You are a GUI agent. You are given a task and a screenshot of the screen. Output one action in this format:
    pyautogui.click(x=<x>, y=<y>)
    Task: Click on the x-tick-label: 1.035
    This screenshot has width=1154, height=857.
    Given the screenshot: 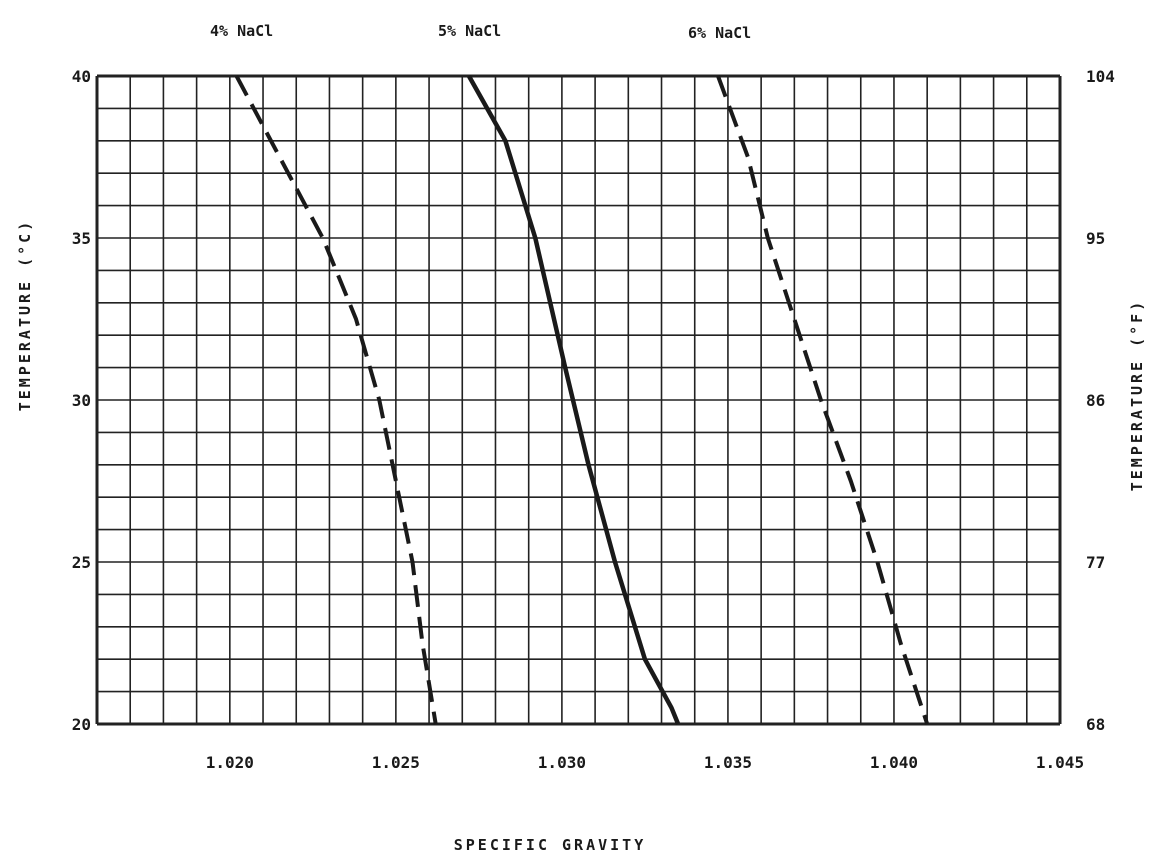 What is the action you would take?
    pyautogui.click(x=728, y=762)
    